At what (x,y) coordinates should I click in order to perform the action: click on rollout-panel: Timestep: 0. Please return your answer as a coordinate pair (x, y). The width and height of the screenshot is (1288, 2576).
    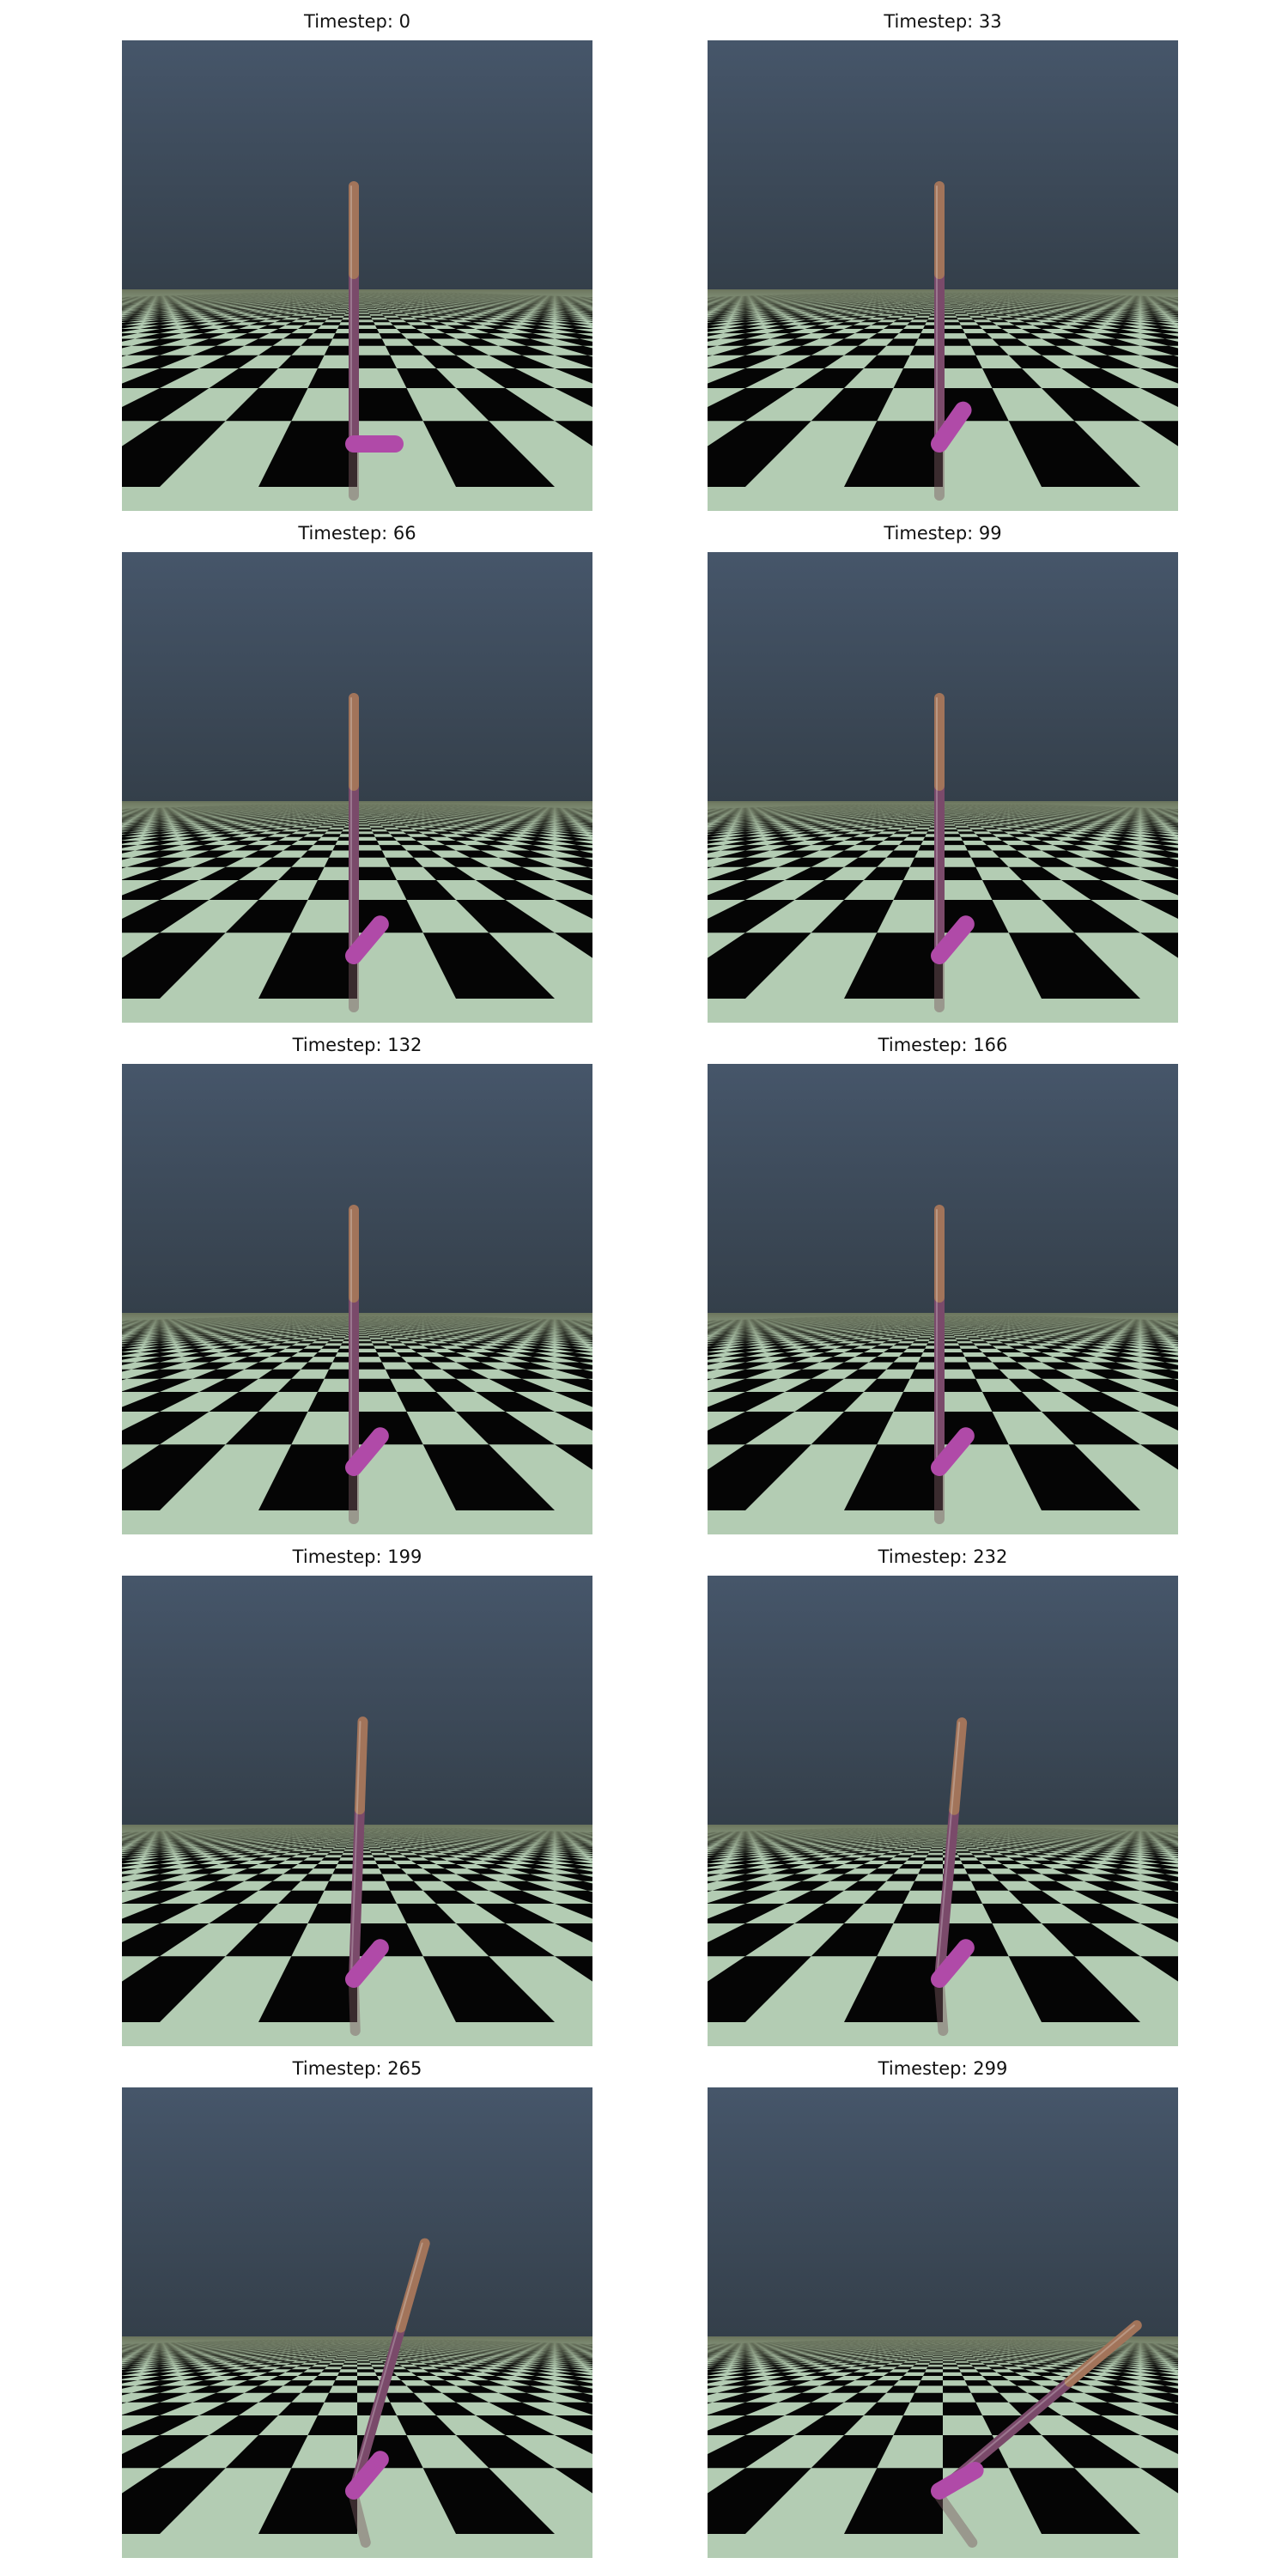
    Looking at the image, I should click on (357, 260).